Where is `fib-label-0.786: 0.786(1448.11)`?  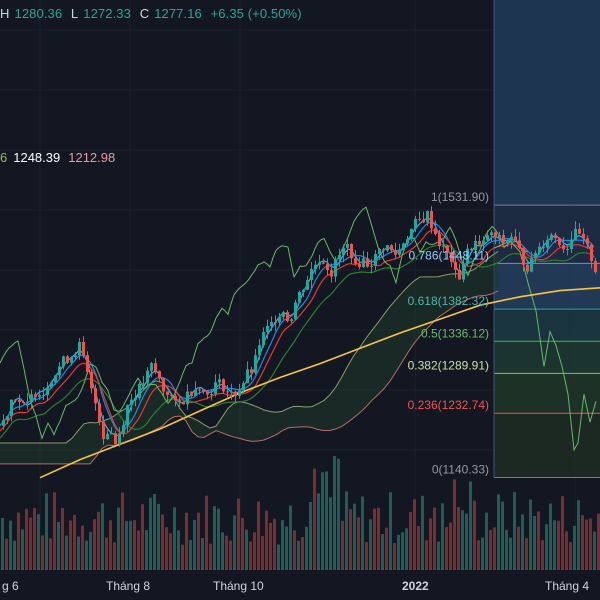 fib-label-0.786: 0.786(1448.11) is located at coordinates (448, 255).